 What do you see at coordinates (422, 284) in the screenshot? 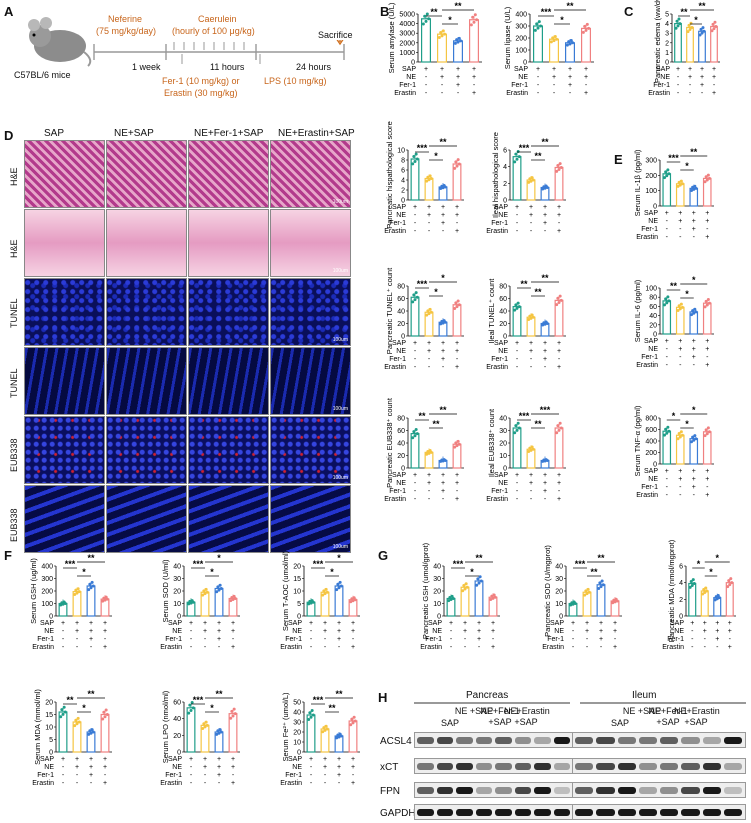
I see `sig-label: ***` at bounding box center [422, 284].